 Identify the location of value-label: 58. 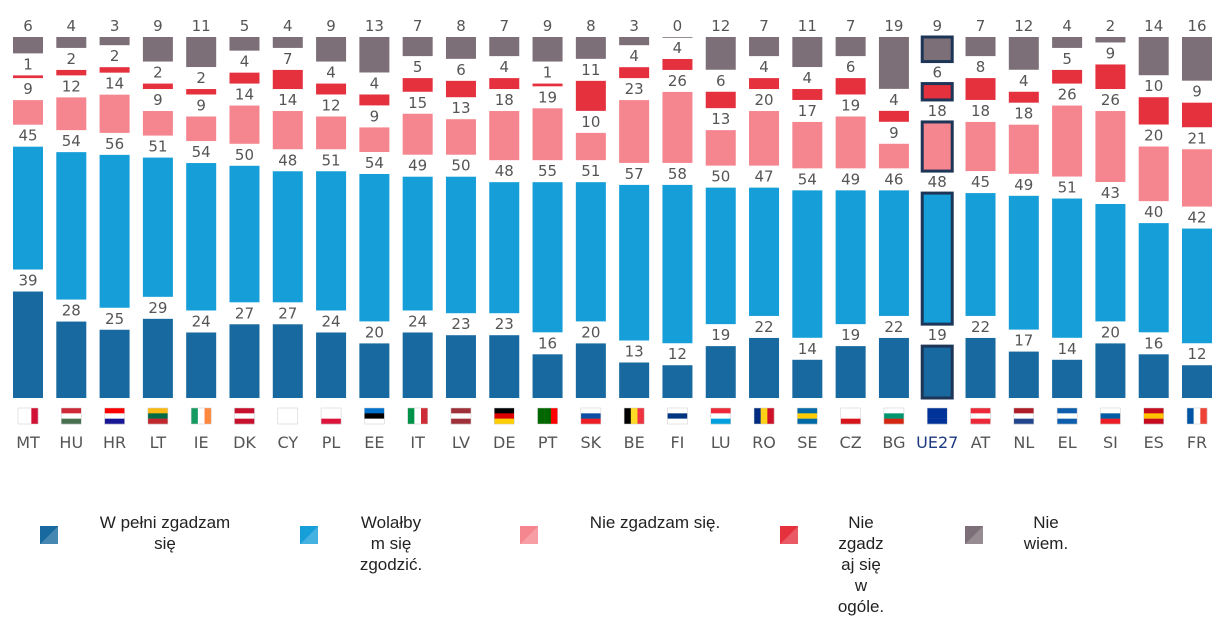
(677, 174).